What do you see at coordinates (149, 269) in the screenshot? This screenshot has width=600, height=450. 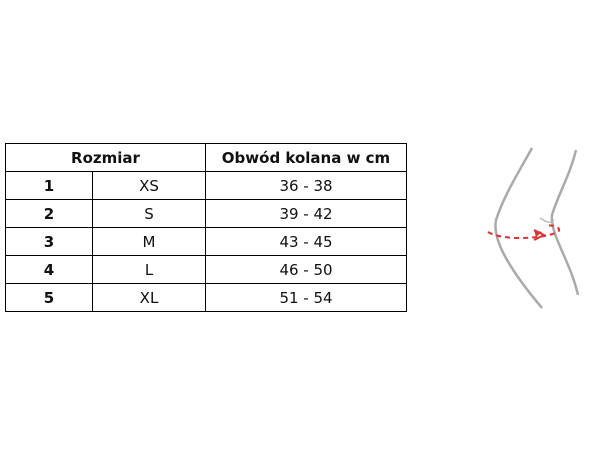 I see `table-cell: L` at bounding box center [149, 269].